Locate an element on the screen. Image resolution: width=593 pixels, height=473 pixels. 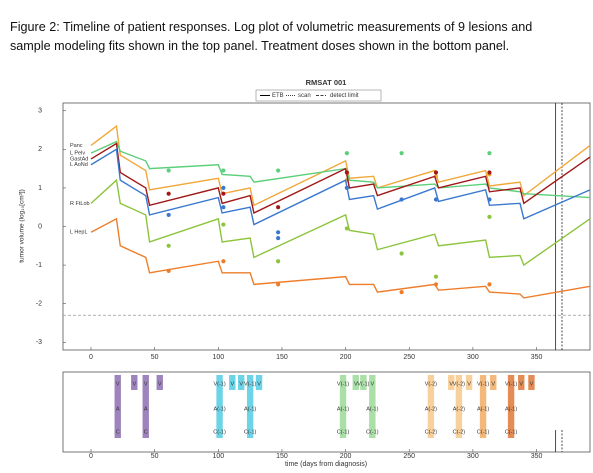
dose-label: A is located at coordinates (146, 409).